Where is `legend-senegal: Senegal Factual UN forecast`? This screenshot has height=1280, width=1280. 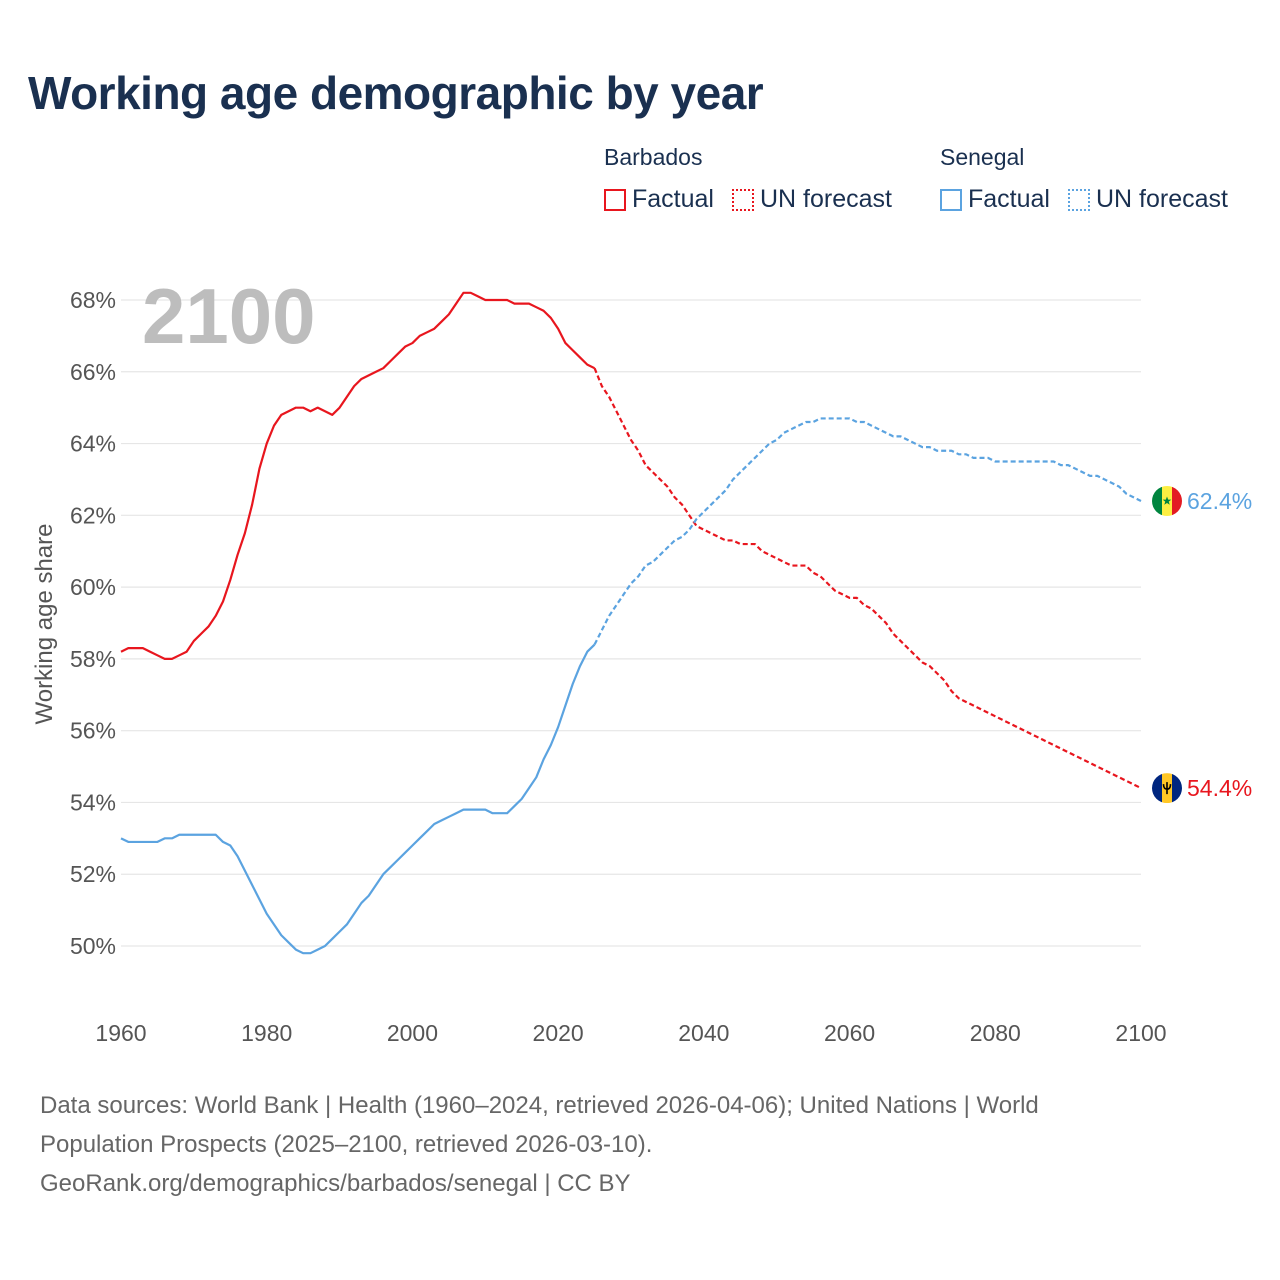 legend-senegal: Senegal Factual UN forecast is located at coordinates (1090, 179).